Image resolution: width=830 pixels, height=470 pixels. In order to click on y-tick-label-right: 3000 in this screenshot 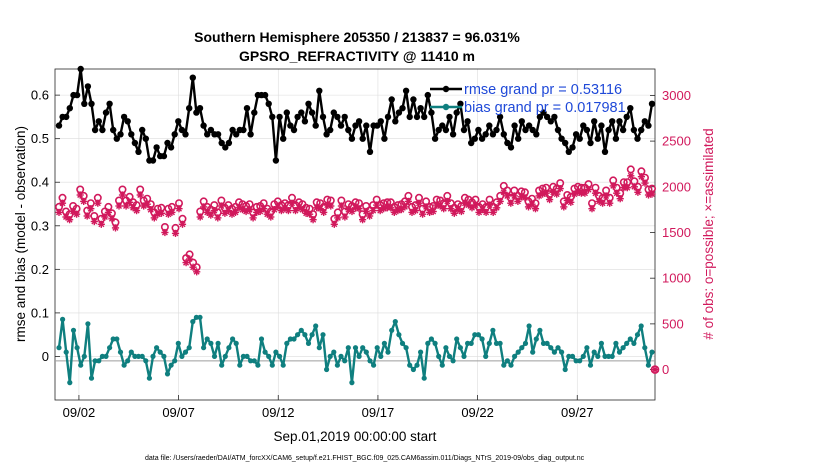, I will do `click(676, 95)`.